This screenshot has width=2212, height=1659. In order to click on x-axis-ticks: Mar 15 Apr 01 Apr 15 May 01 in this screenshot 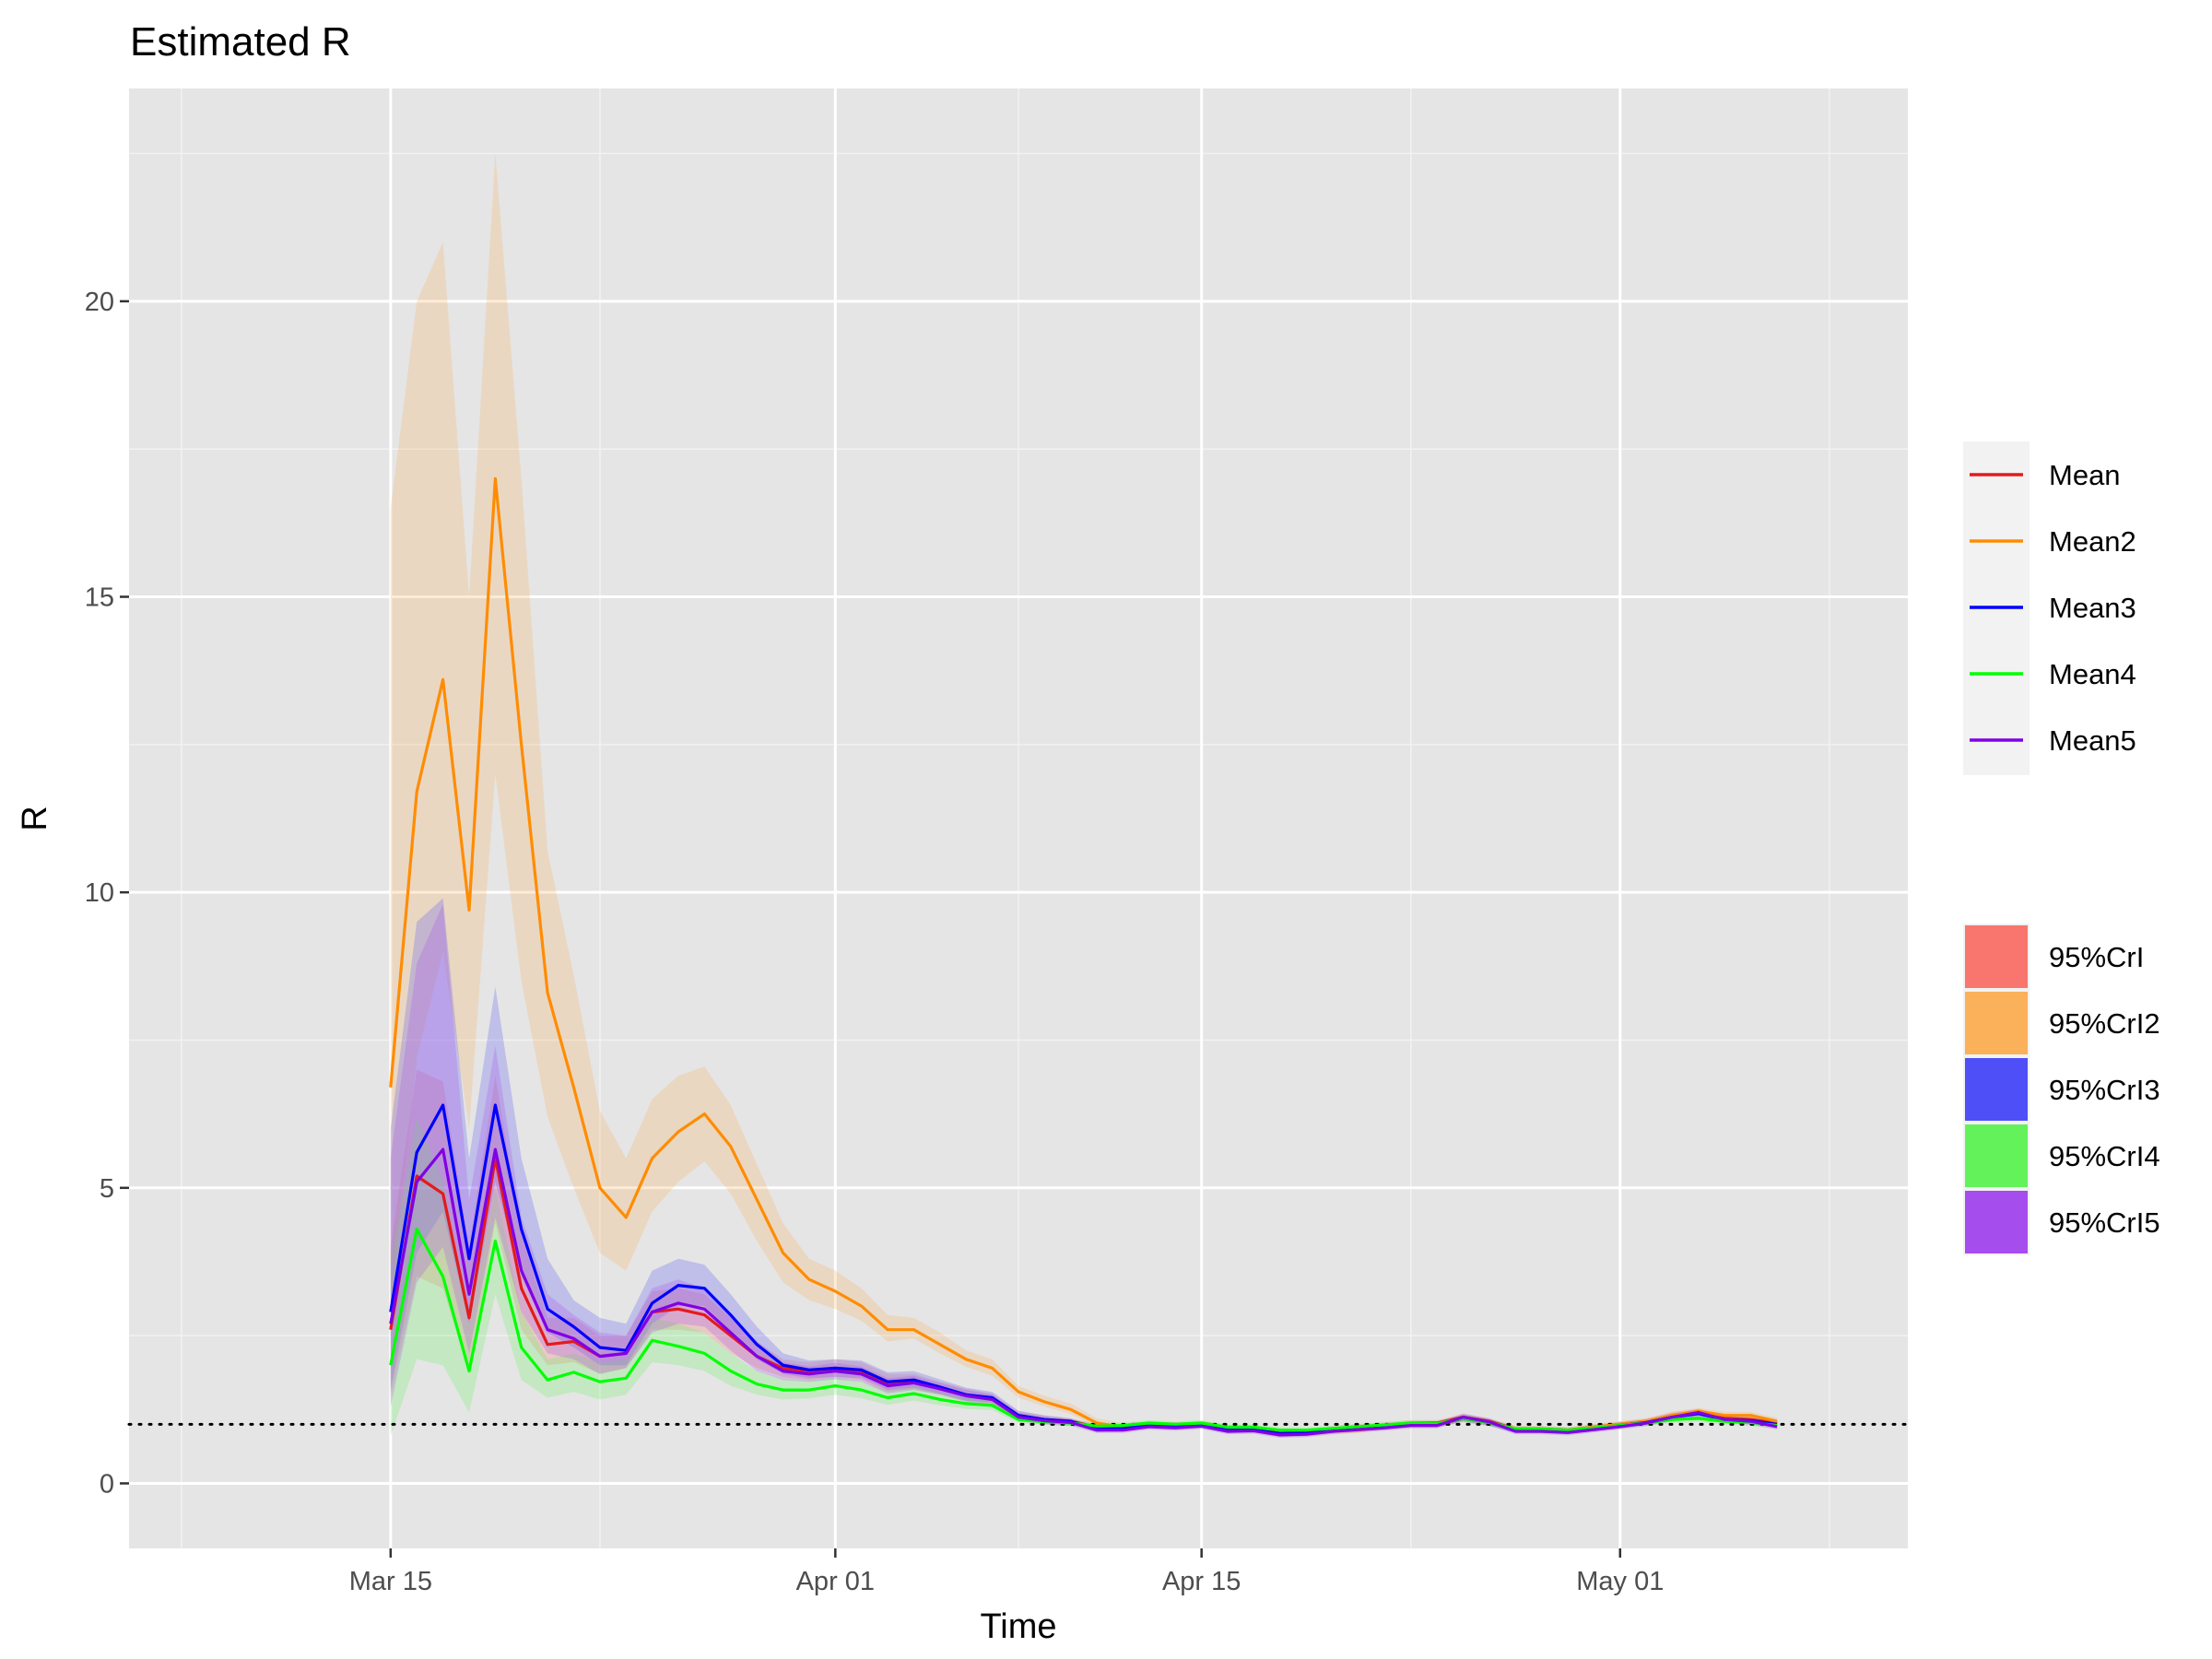, I will do `click(1006, 1572)`.